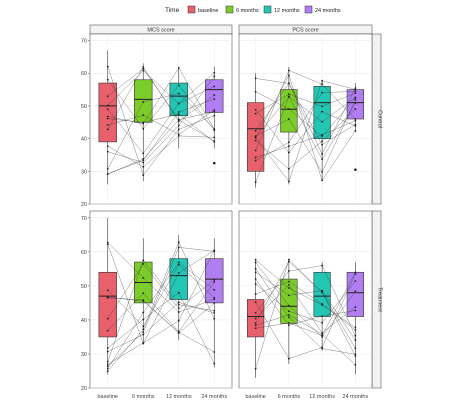  Describe the element at coordinates (208, 11) in the screenshot. I see `legend-label-0: baseline` at that location.